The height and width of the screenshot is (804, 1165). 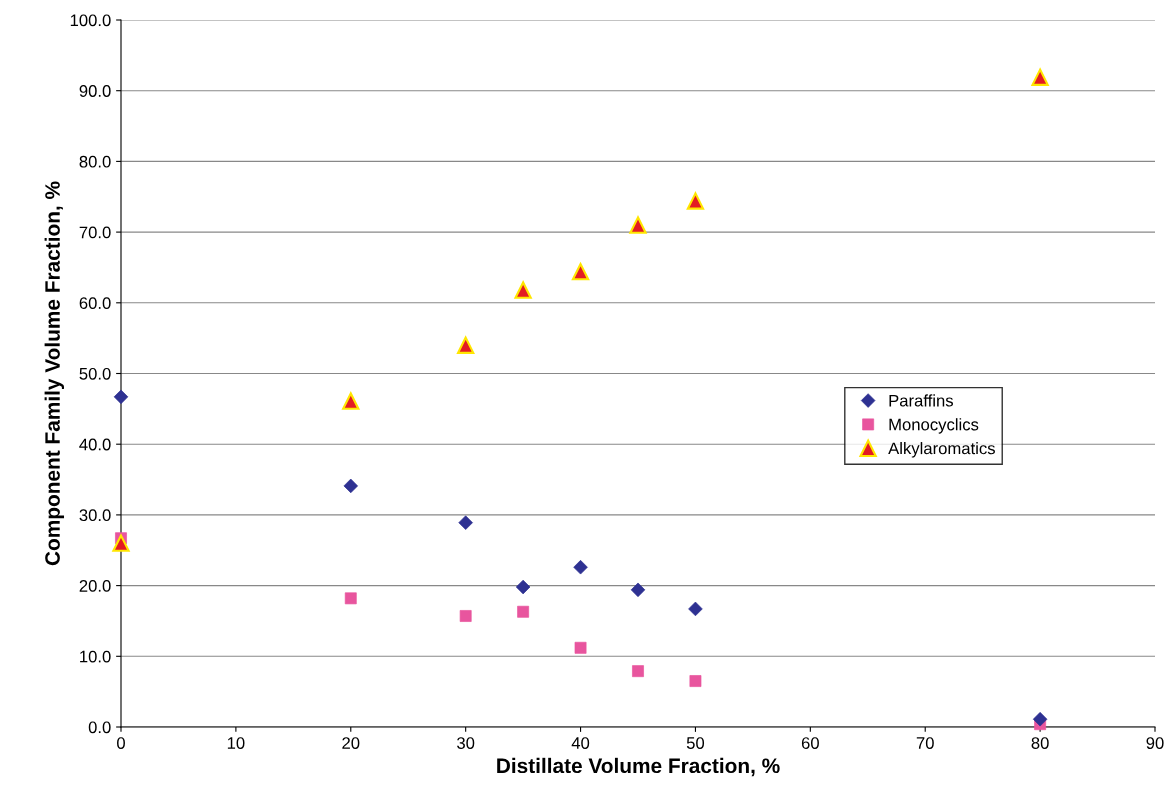 What do you see at coordinates (925, 743) in the screenshot?
I see `x-tick-label: 70` at bounding box center [925, 743].